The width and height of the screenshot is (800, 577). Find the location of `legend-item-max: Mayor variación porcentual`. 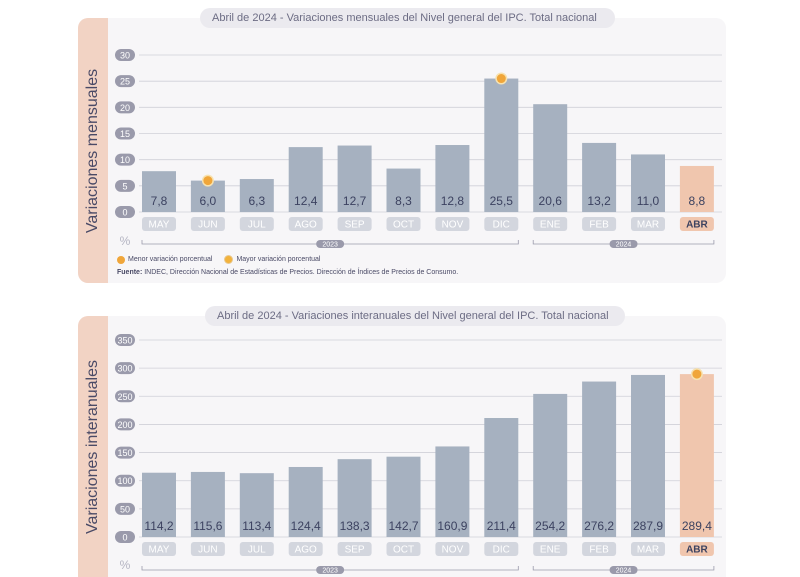

legend-item-max: Mayor variación porcentual is located at coordinates (272, 259).